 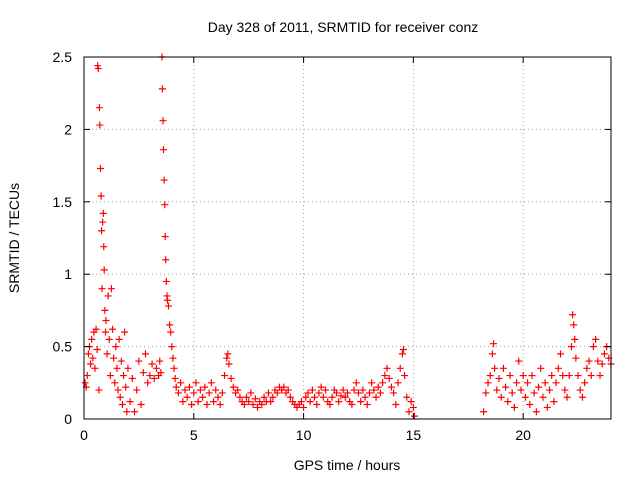 I want to click on x-tick-label: 0, so click(x=84, y=435).